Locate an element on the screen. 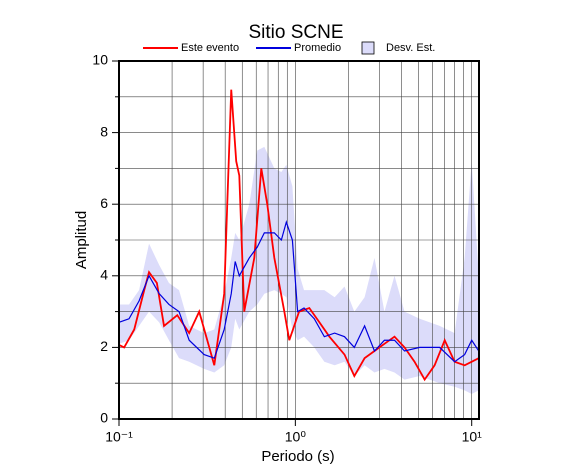 The height and width of the screenshot is (475, 586). x-axis-label: Periodo (s) is located at coordinates (297, 456).